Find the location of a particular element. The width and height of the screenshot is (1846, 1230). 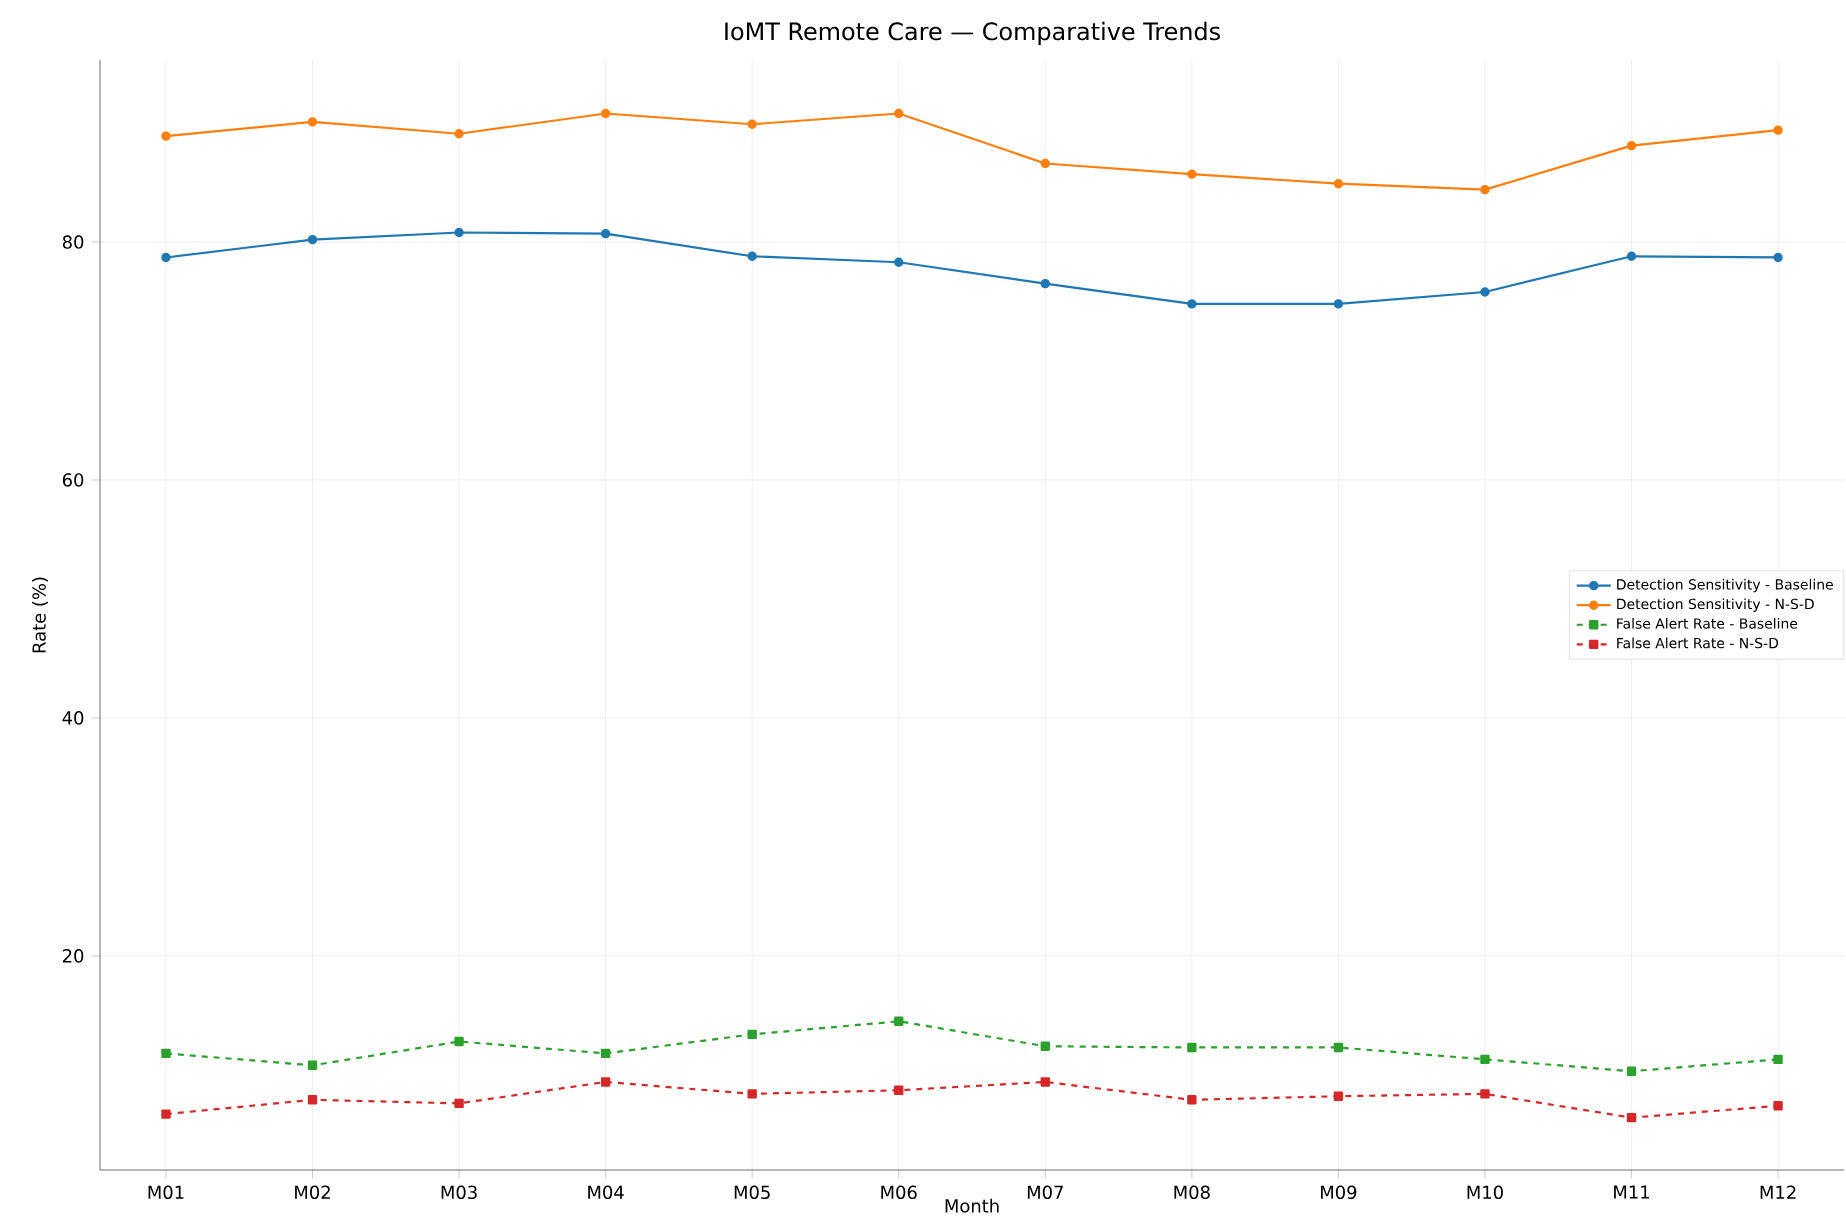

x-tick-label: M07 is located at coordinates (1045, 1192).